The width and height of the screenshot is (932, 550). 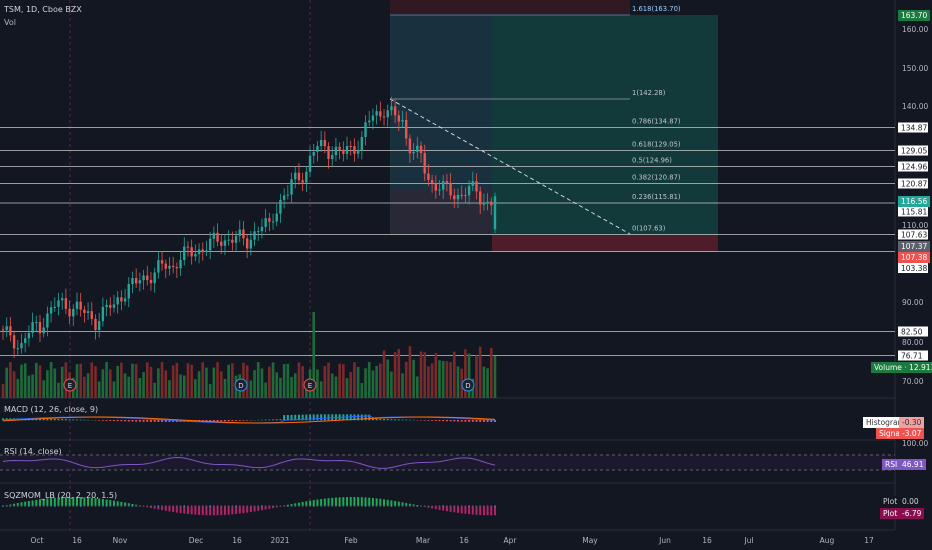 I want to click on fib-label: 0.618(129.05), so click(x=656, y=145).